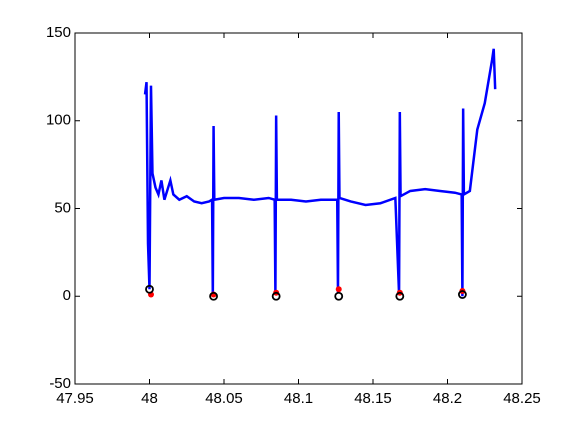 This screenshot has width=576, height=432. Describe the element at coordinates (75, 398) in the screenshot. I see `x-tick-label: 47.95` at that location.